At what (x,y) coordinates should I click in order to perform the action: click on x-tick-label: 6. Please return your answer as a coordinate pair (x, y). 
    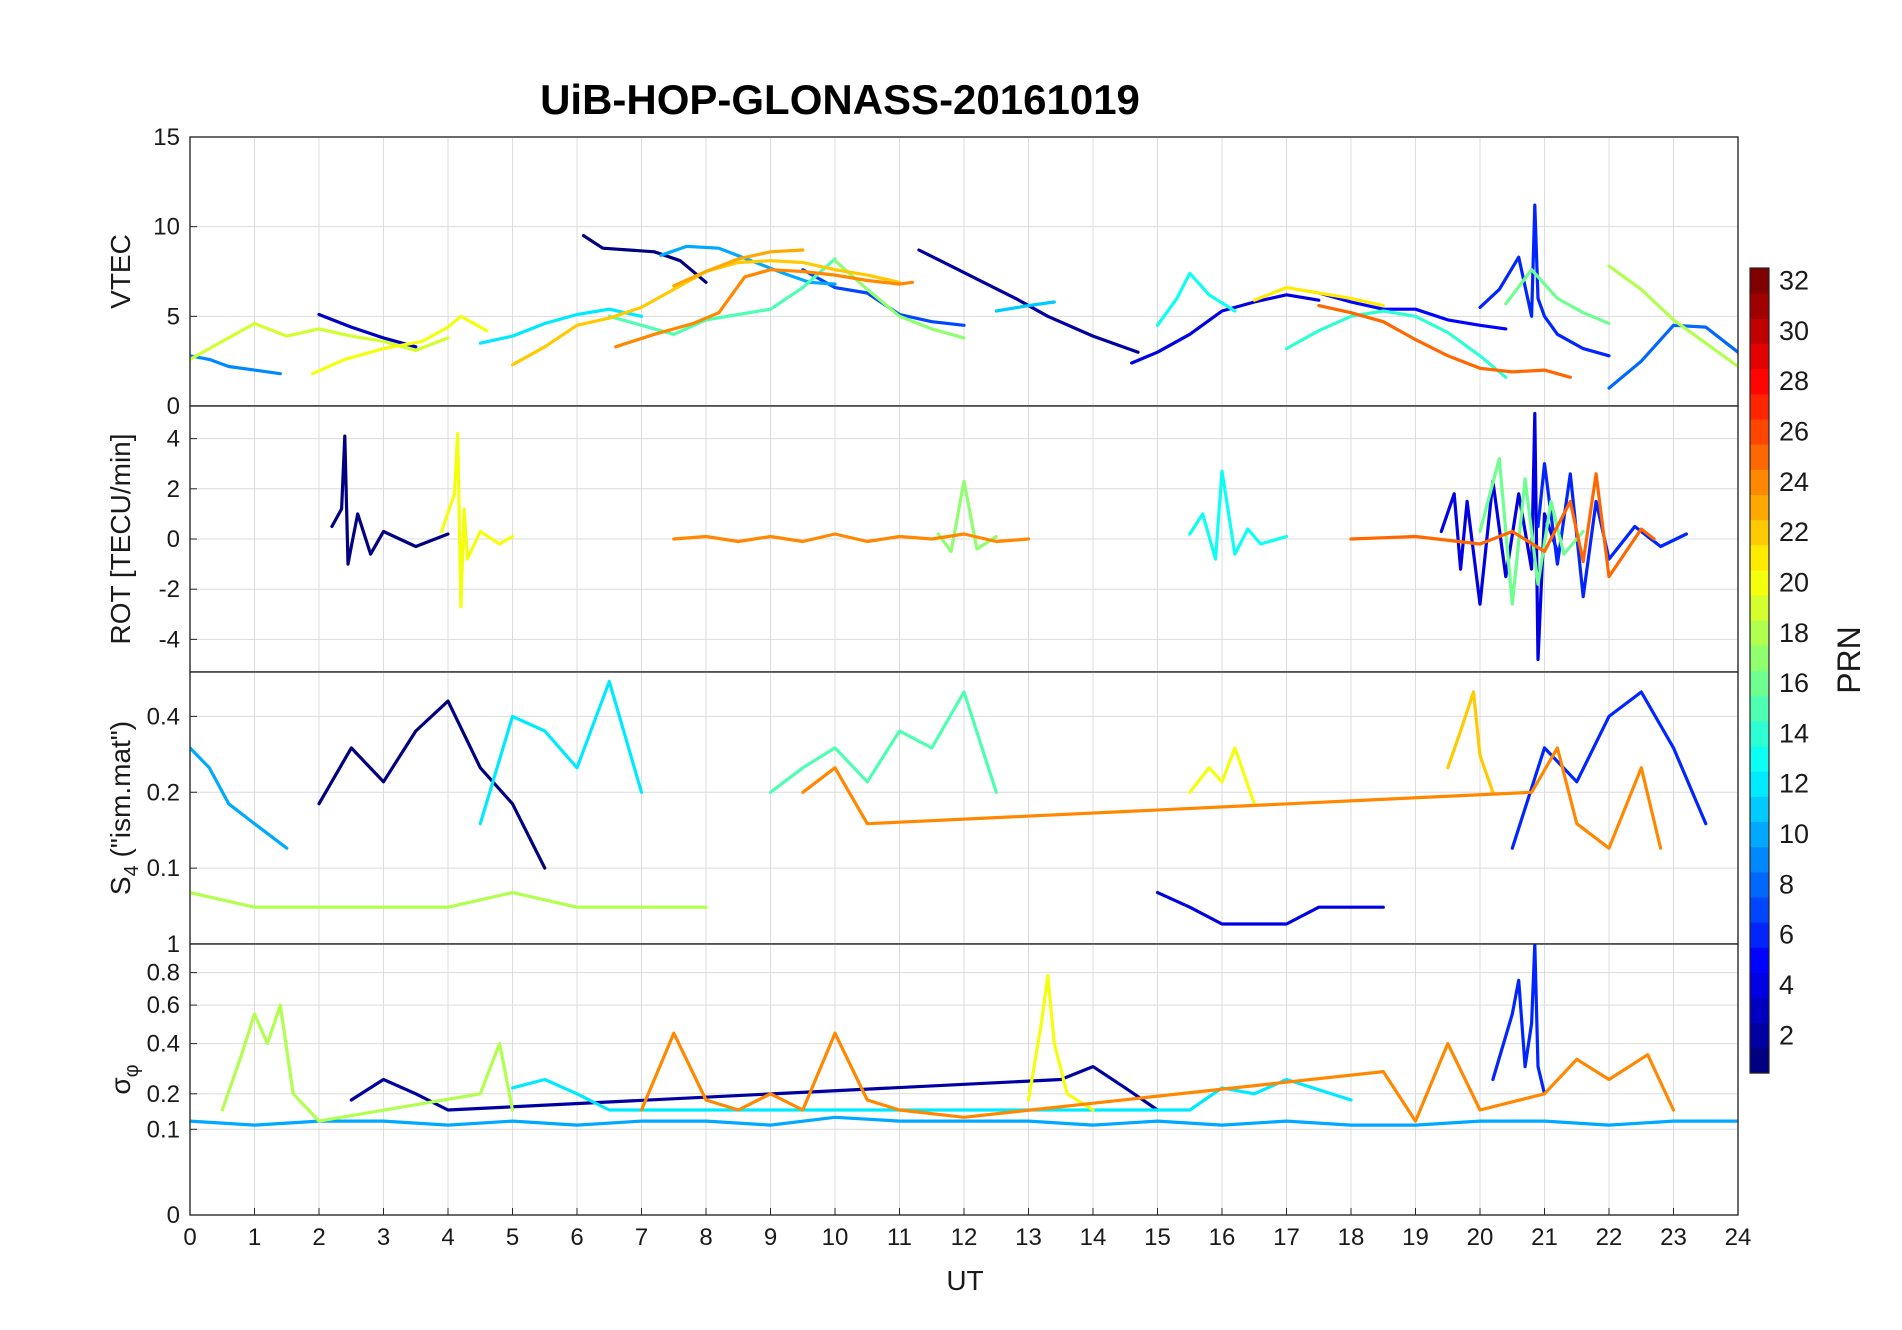
    Looking at the image, I should click on (576, 1237).